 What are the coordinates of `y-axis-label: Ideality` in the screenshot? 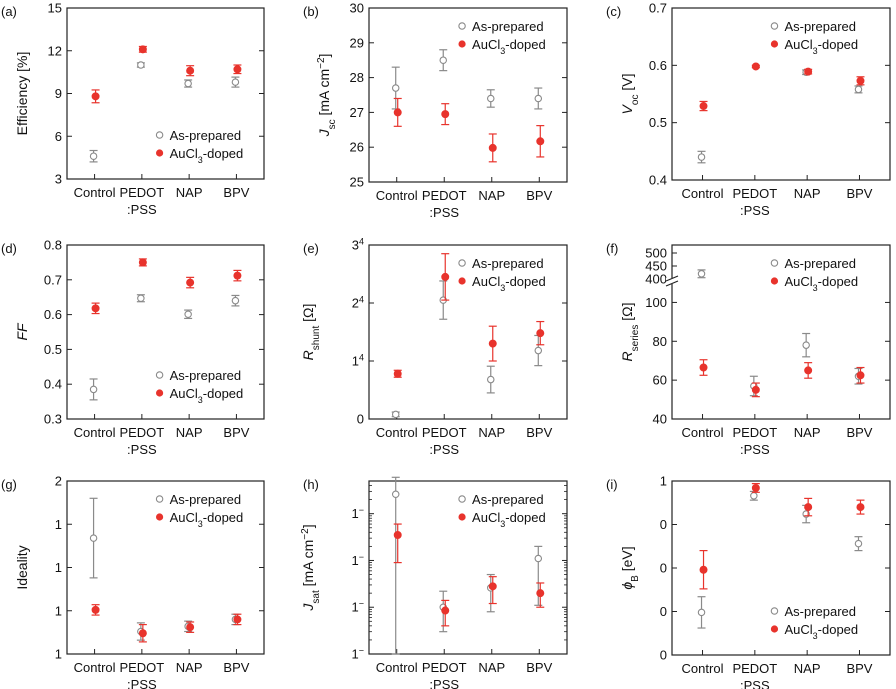 It's located at (22, 567).